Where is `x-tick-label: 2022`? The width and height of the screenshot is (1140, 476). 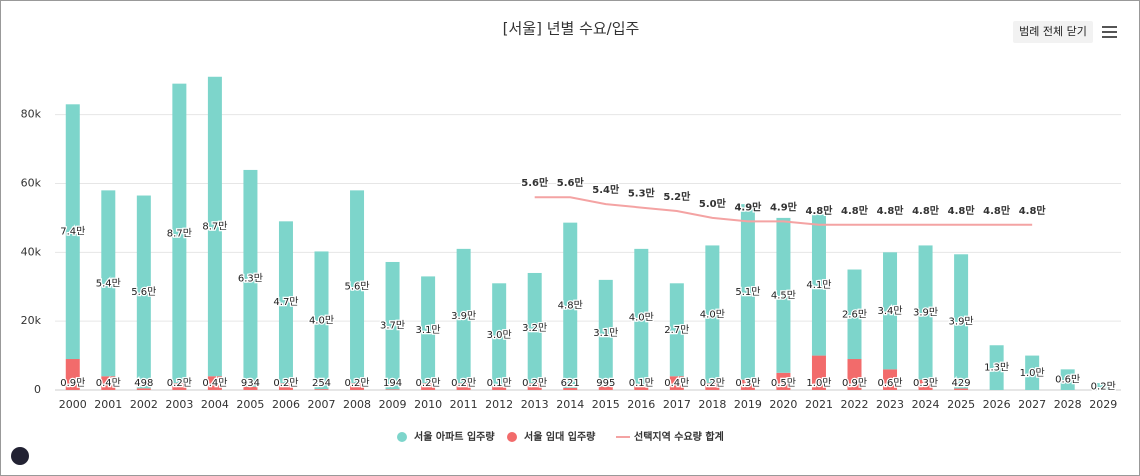
x-tick-label: 2022 is located at coordinates (855, 404).